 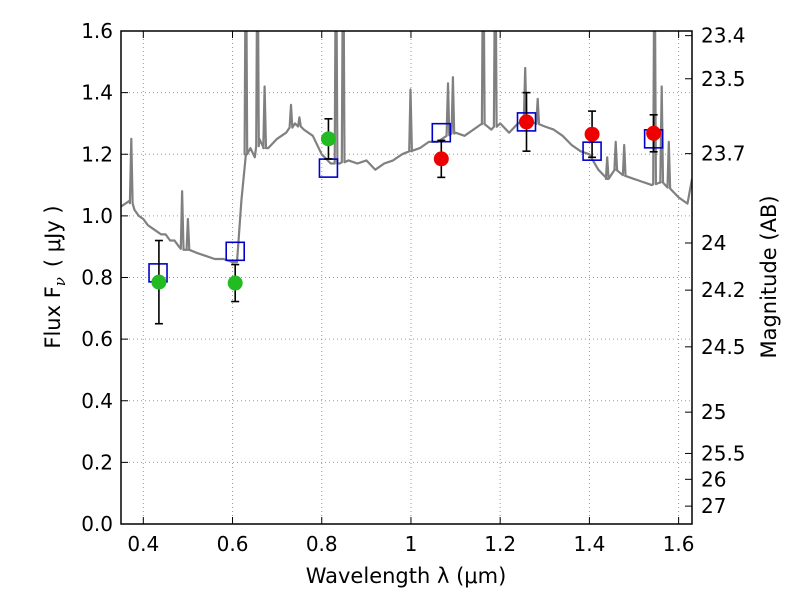 What do you see at coordinates (589, 544) in the screenshot?
I see `x-tick-label: 1.4` at bounding box center [589, 544].